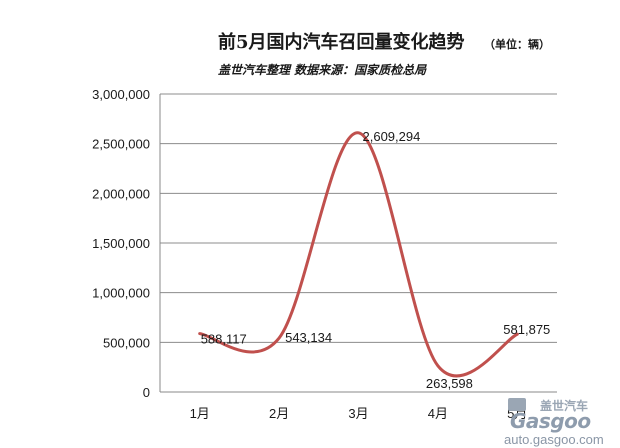 Image resolution: width=620 pixels, height=448 pixels. What do you see at coordinates (121, 193) in the screenshot?
I see `y-tick-label: 2,000,000` at bounding box center [121, 193].